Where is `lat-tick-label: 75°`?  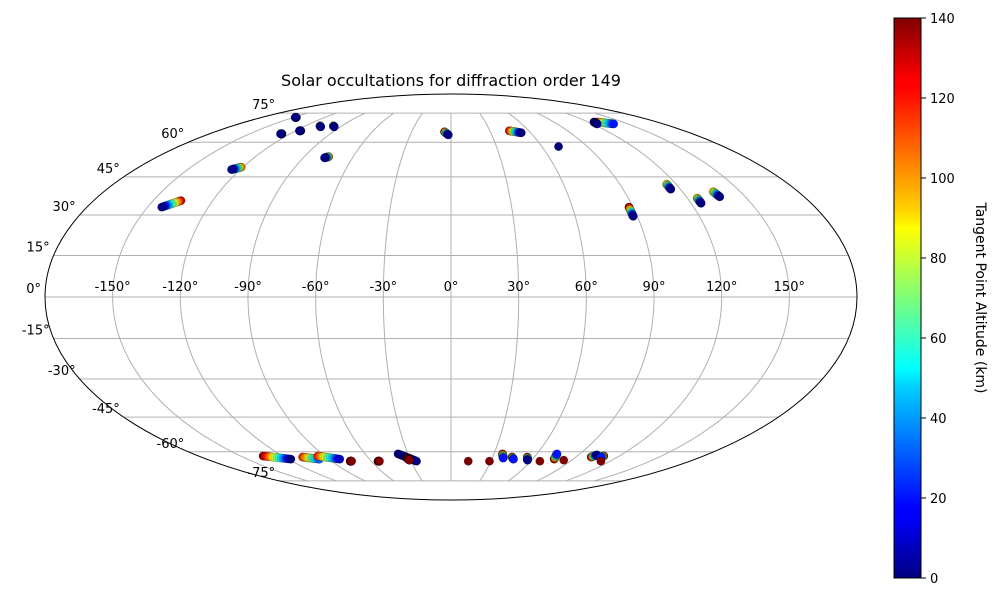 lat-tick-label: 75° is located at coordinates (263, 105).